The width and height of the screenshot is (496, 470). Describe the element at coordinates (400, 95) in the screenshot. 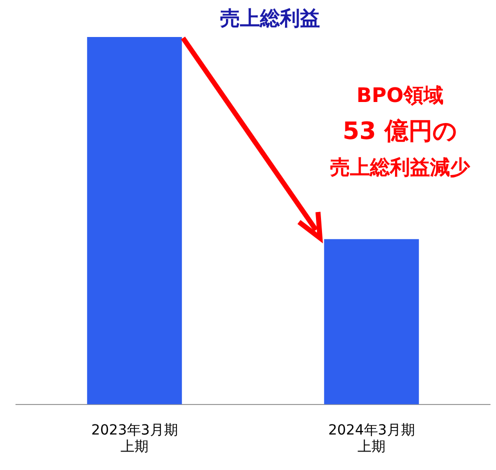

I see `annotation: BPO領域` at that location.